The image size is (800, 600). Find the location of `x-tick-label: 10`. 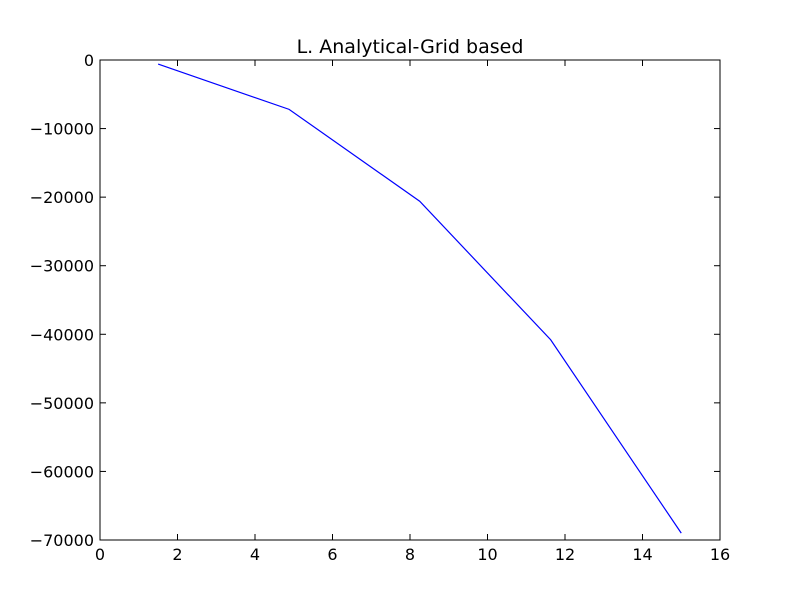

x-tick-label: 10 is located at coordinates (487, 554).